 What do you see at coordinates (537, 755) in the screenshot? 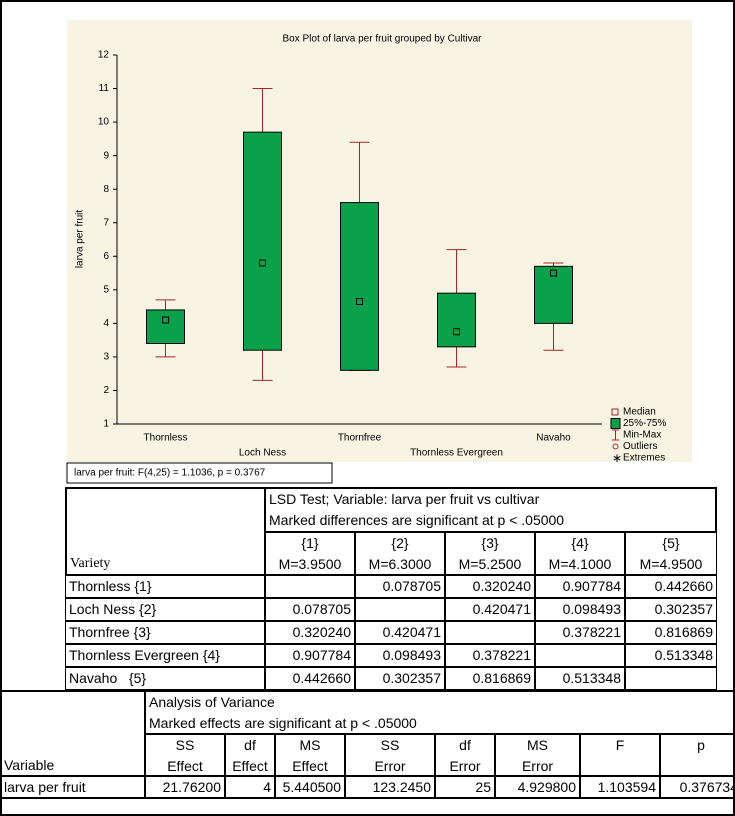
I see `column-header: MS Error` at bounding box center [537, 755].